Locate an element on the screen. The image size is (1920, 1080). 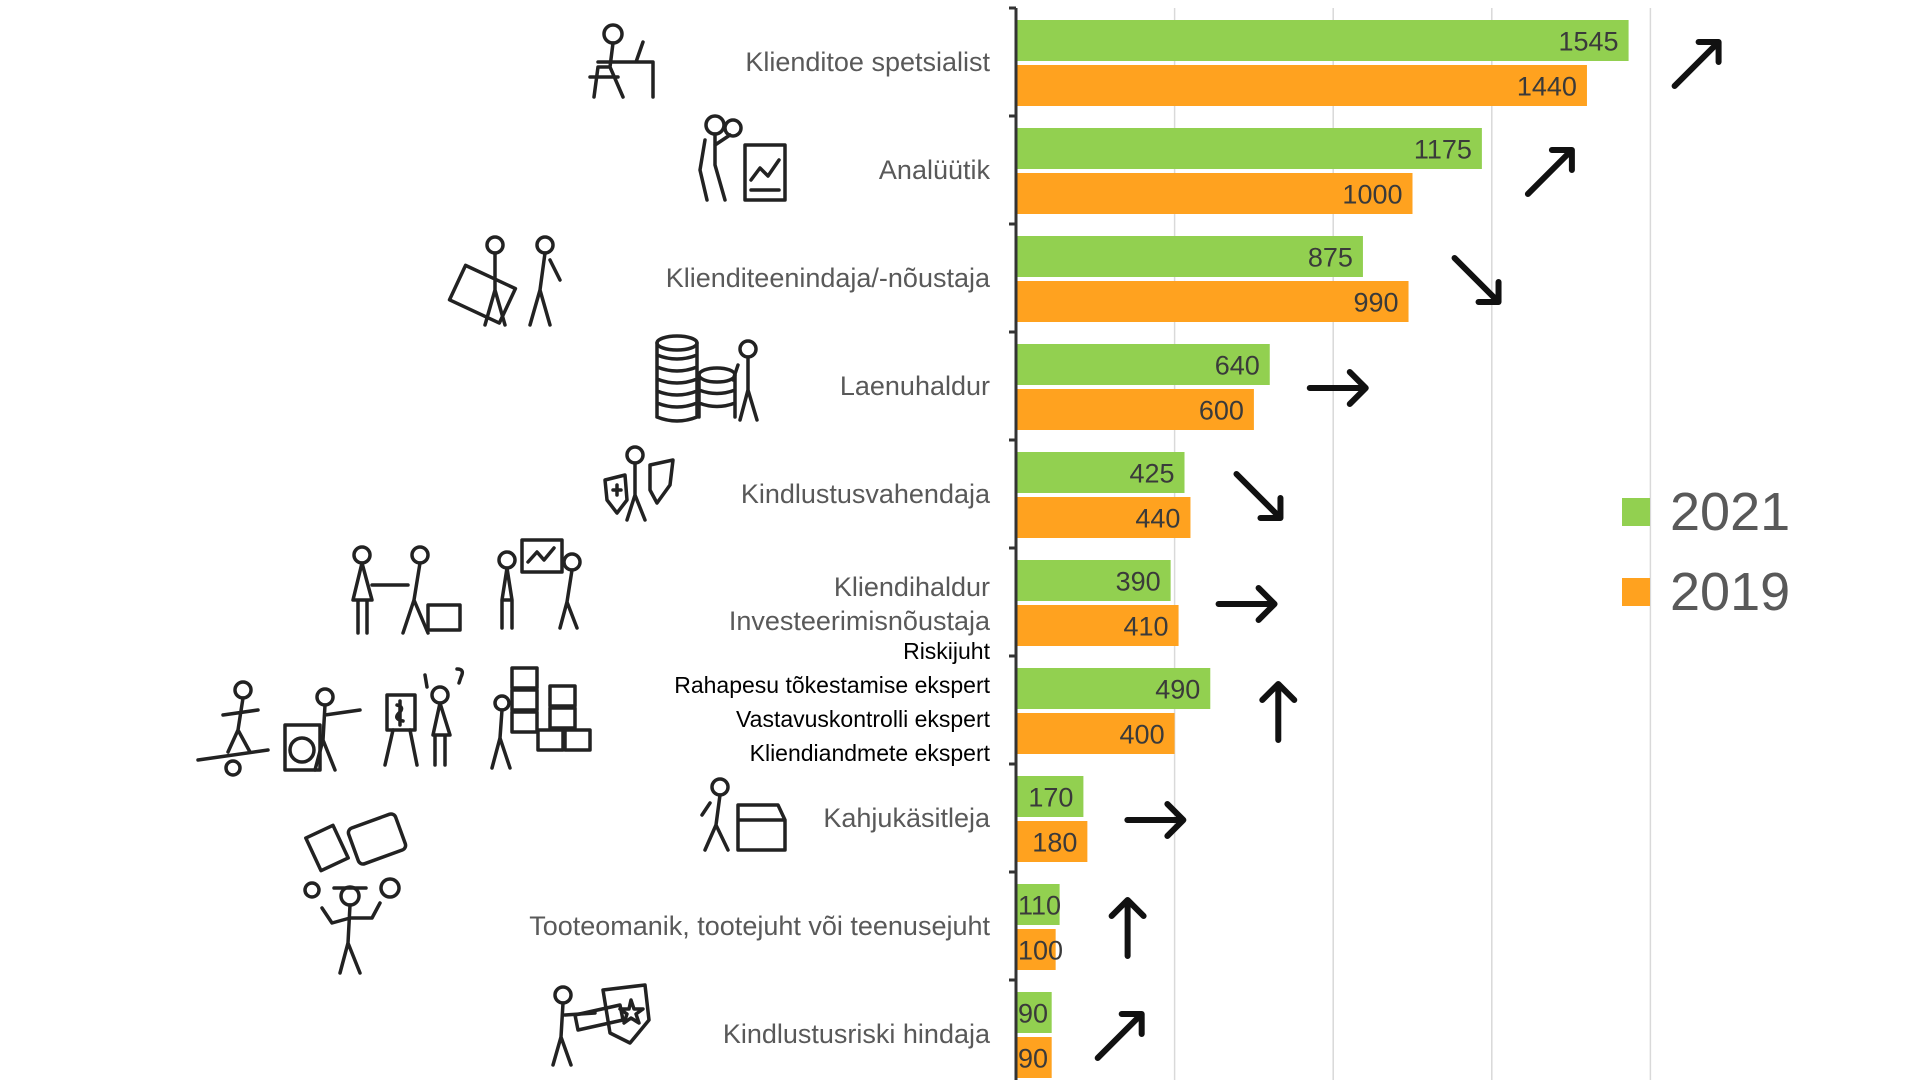
category-label-line: Investeerimisnõustaja is located at coordinates (860, 621).